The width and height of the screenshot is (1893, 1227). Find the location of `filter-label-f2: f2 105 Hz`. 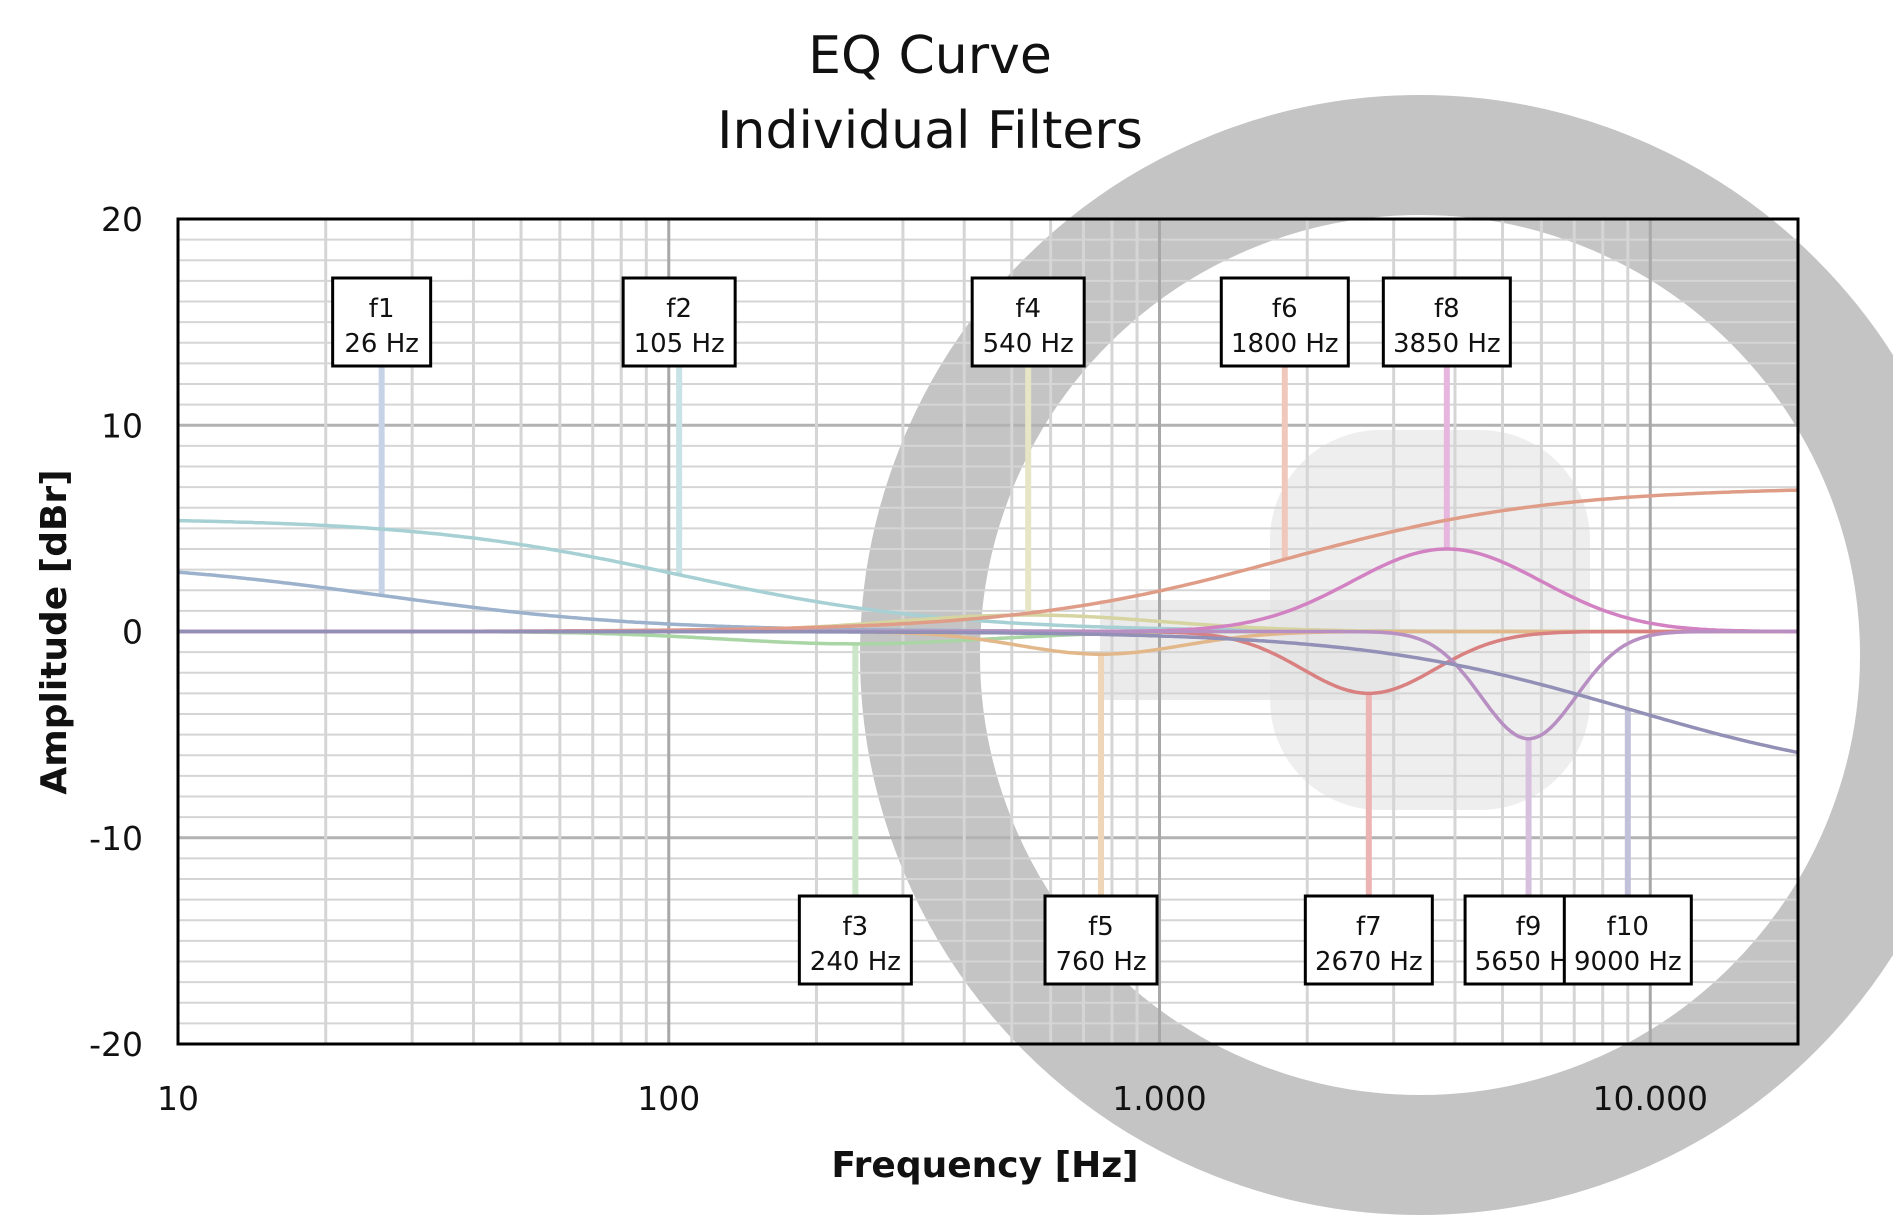

filter-label-f2: f2 105 Hz is located at coordinates (679, 322).